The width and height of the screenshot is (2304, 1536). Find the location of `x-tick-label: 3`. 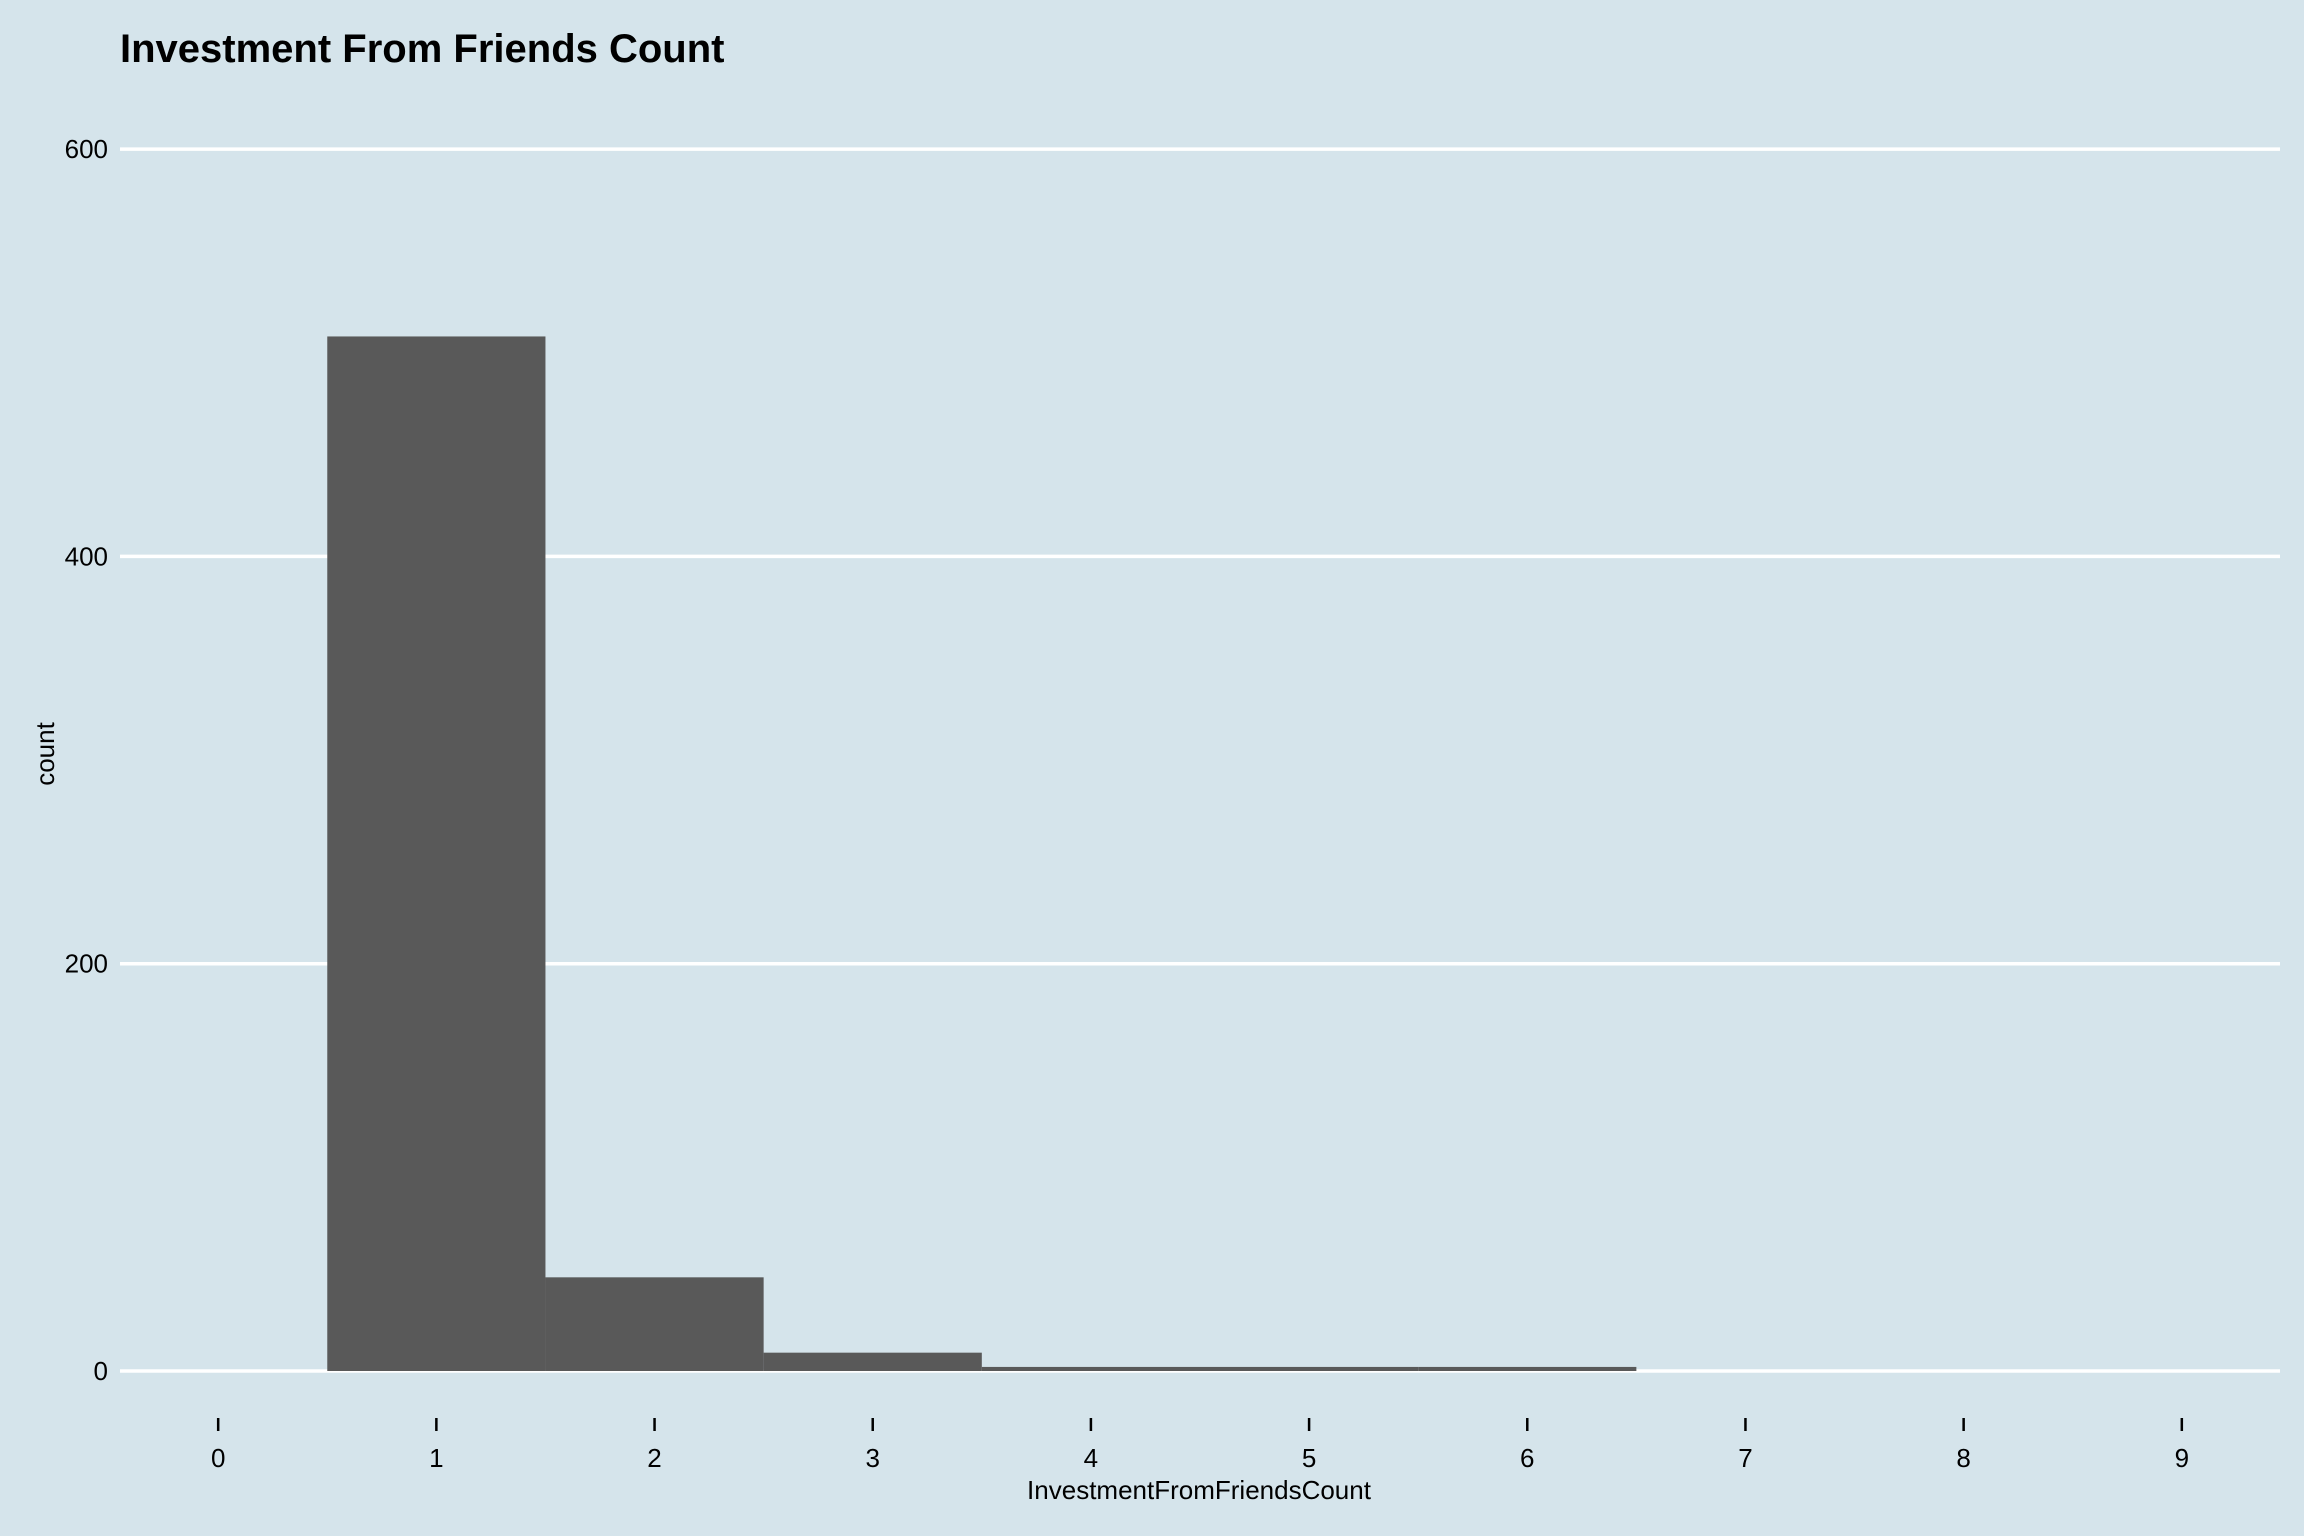

x-tick-label: 3 is located at coordinates (872, 1458).